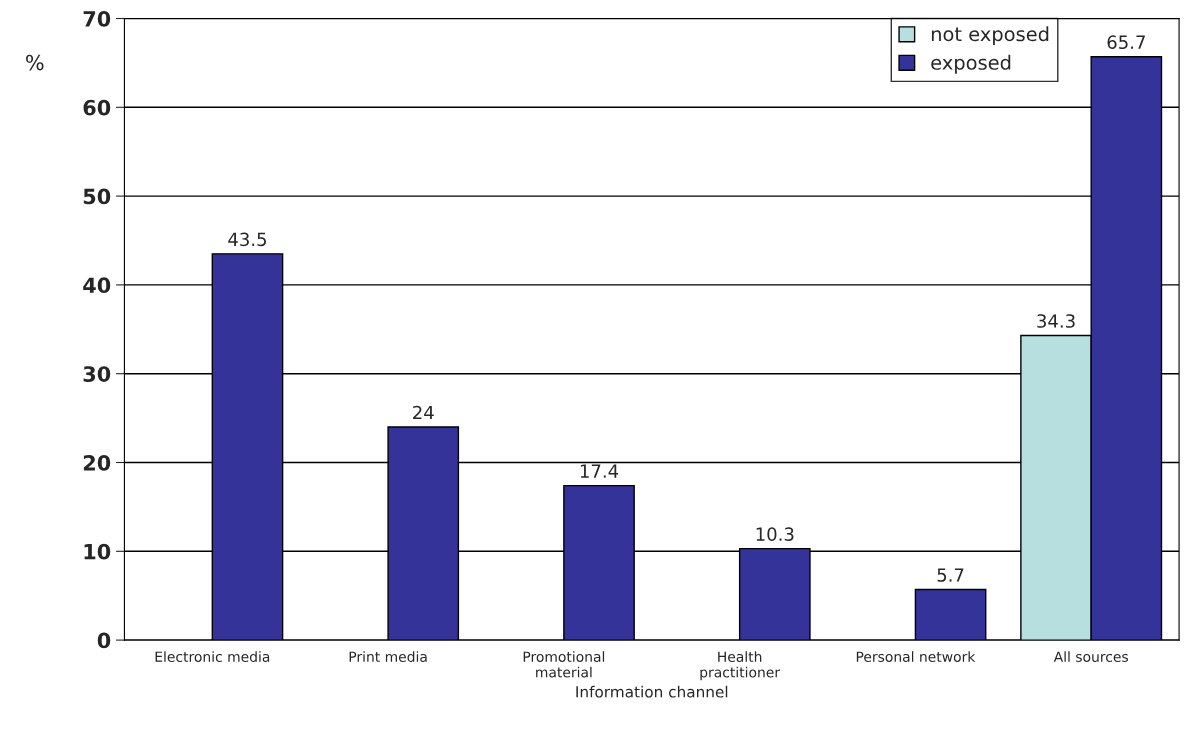 Image resolution: width=1185 pixels, height=740 pixels. Describe the element at coordinates (1090, 656) in the screenshot. I see `x-tick-label: All sources` at that location.